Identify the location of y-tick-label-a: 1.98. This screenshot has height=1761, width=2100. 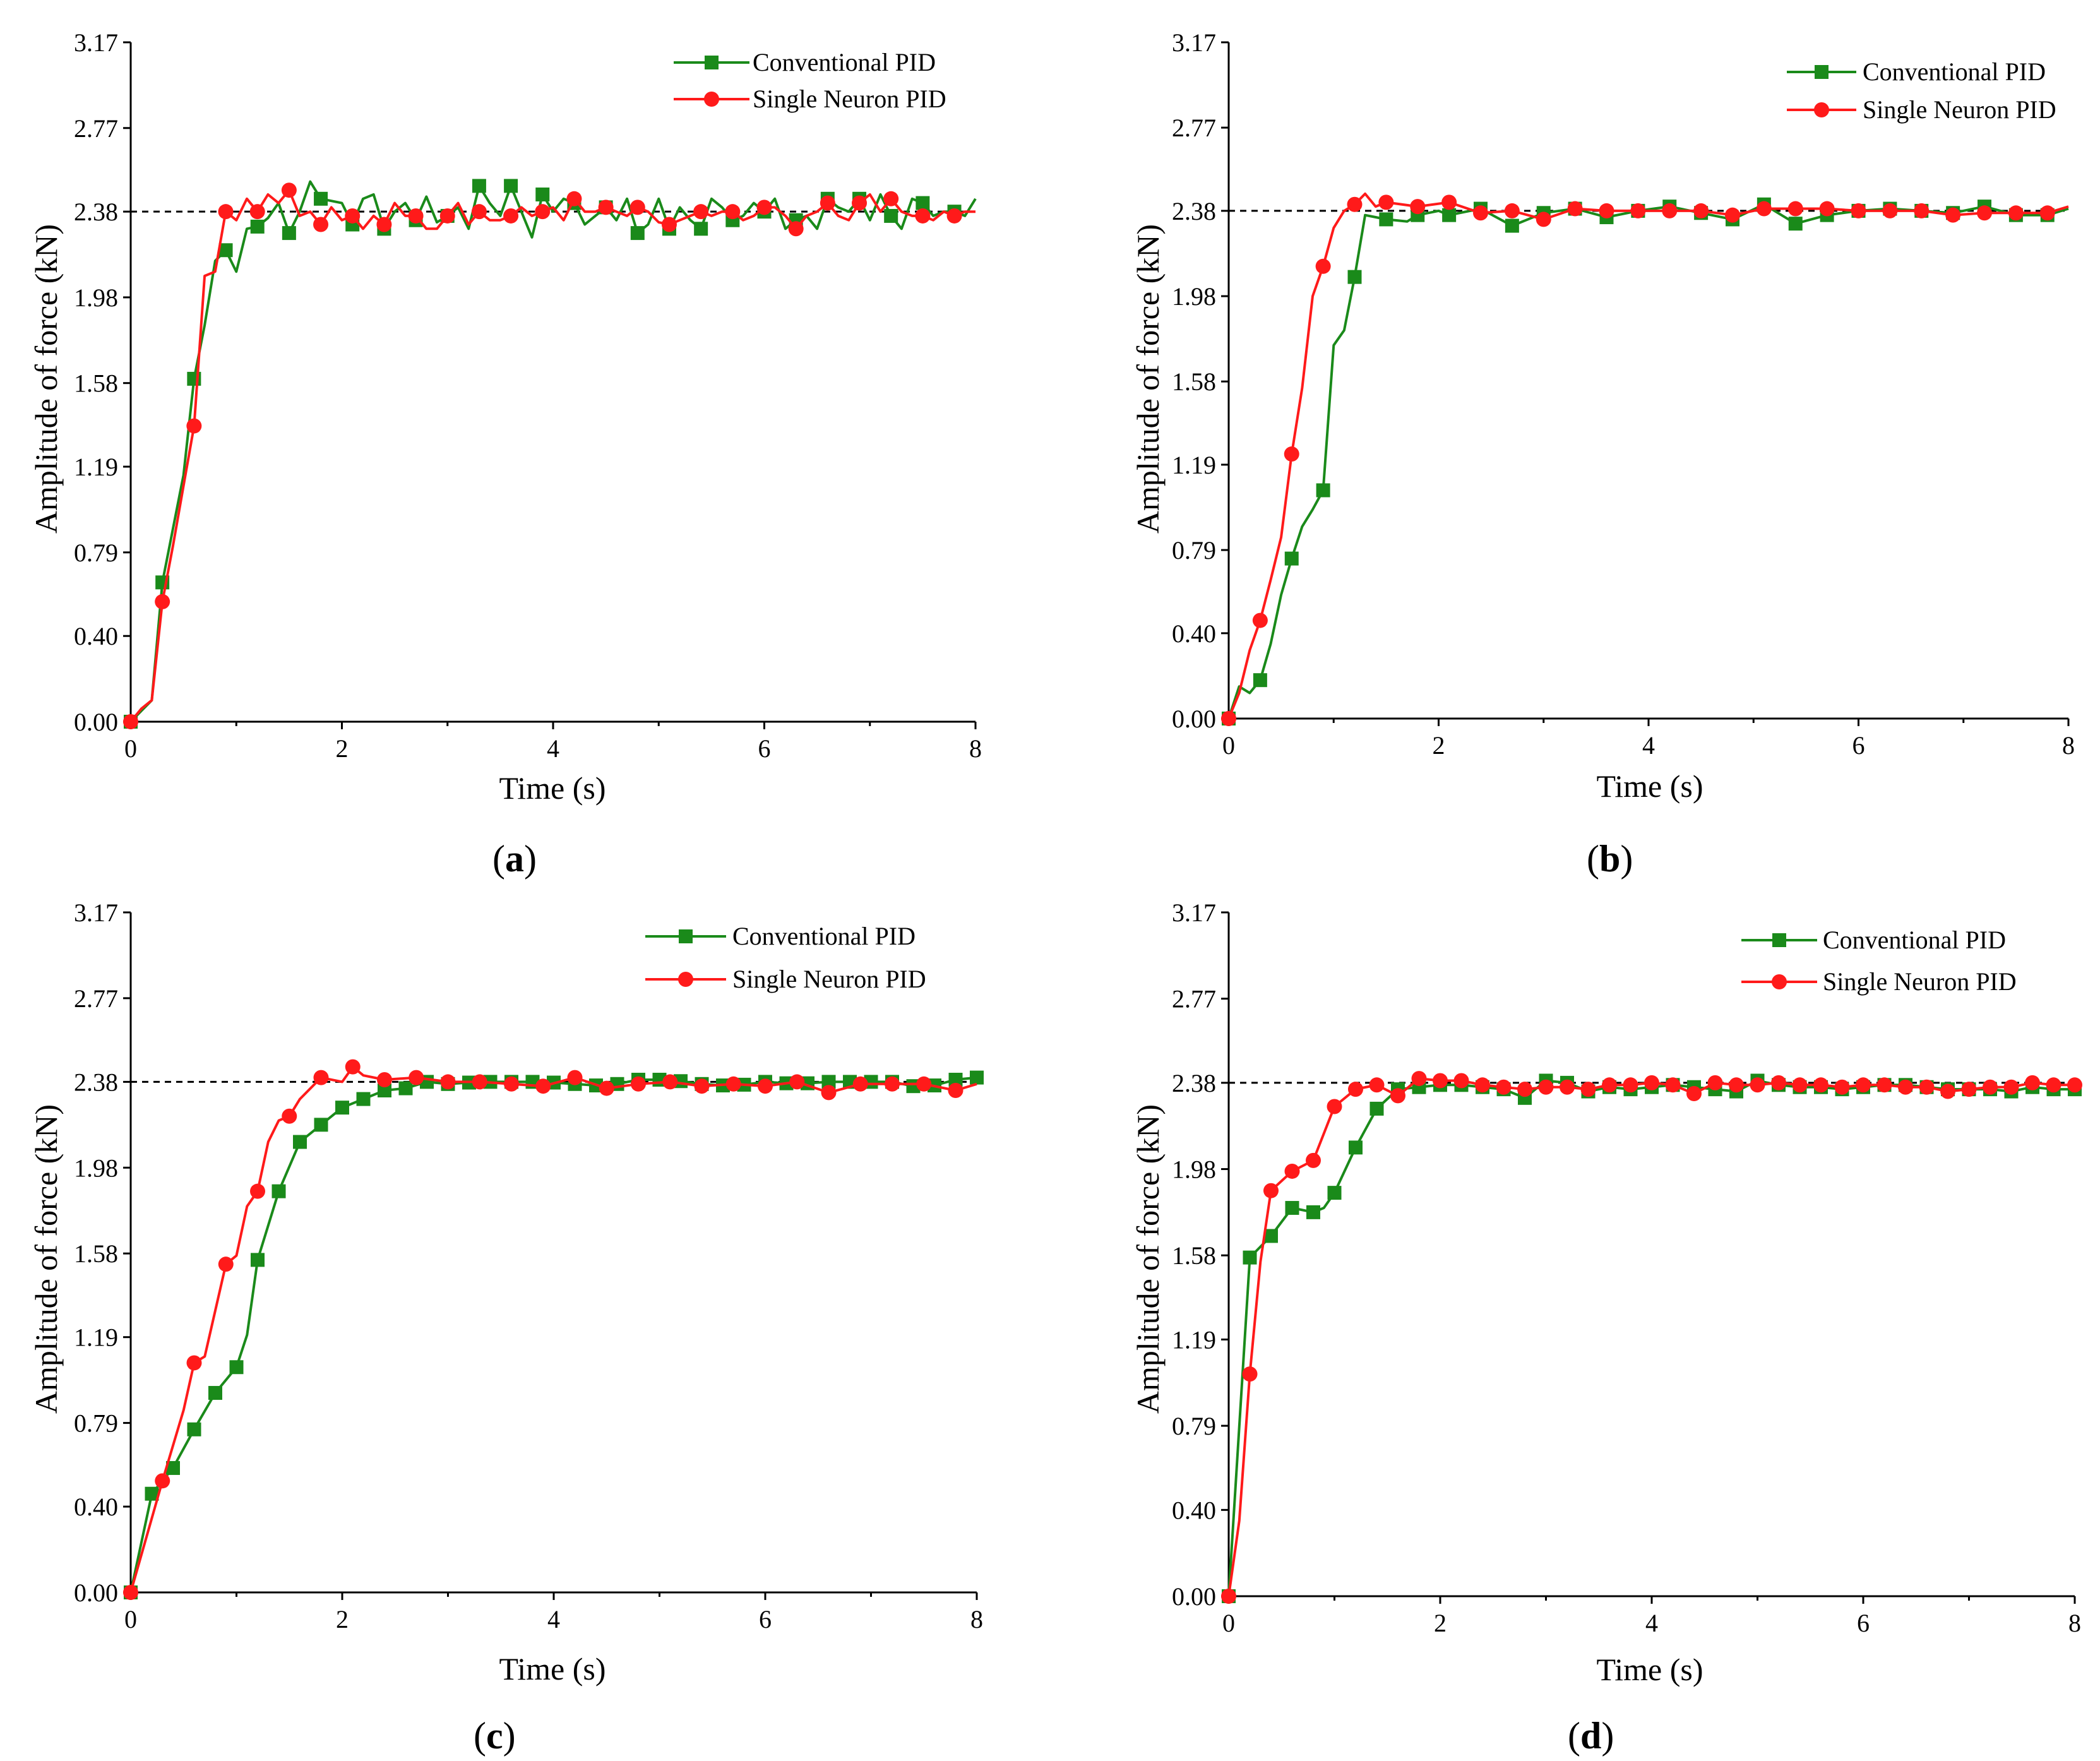
(96, 298).